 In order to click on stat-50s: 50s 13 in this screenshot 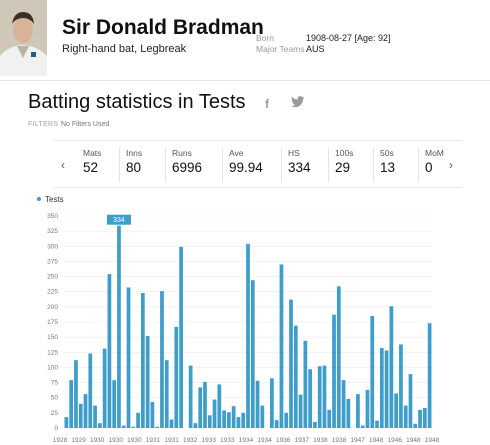, I will do `click(384, 165)`.